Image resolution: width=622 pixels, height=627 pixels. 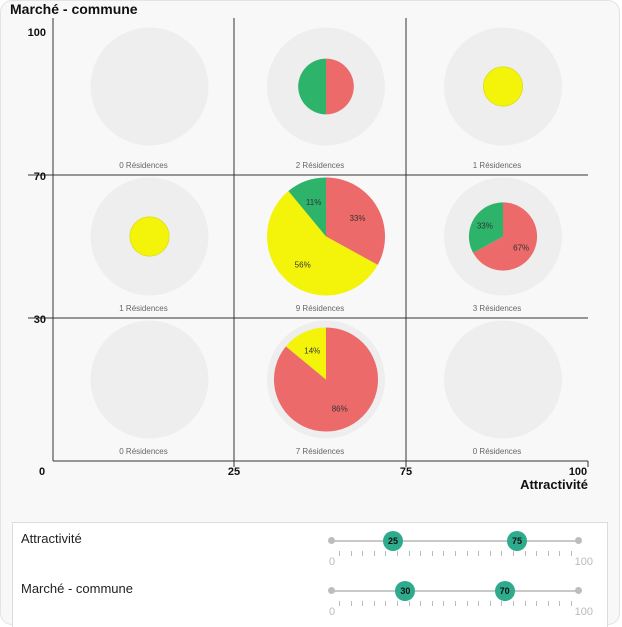 What do you see at coordinates (40, 177) in the screenshot?
I see `y-tick-label: 70` at bounding box center [40, 177].